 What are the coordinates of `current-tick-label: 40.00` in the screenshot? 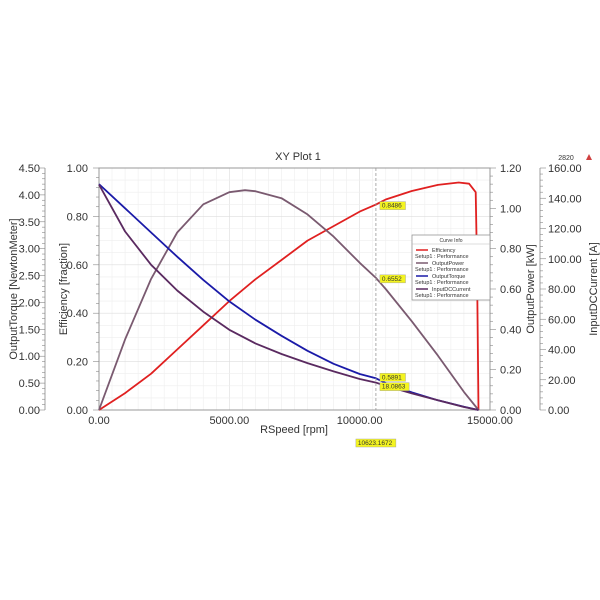 It's located at (562, 351).